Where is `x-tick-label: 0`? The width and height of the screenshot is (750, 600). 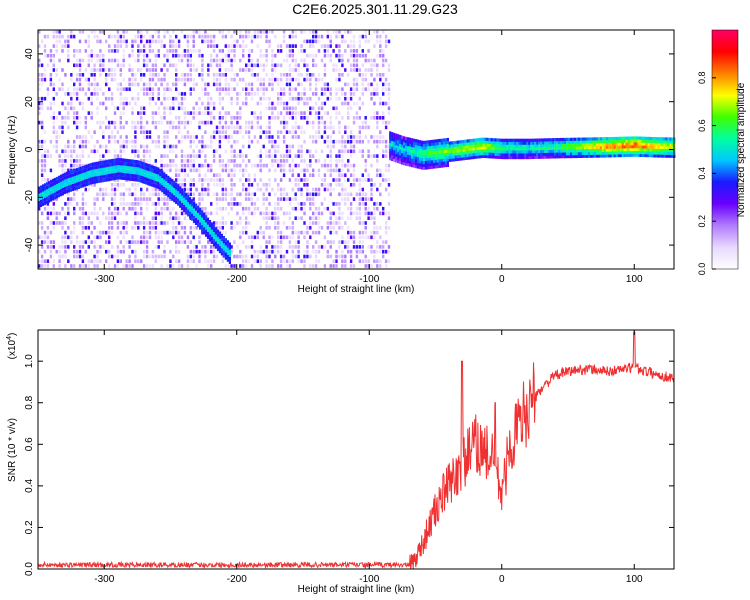 x-tick-label: 0 is located at coordinates (502, 579).